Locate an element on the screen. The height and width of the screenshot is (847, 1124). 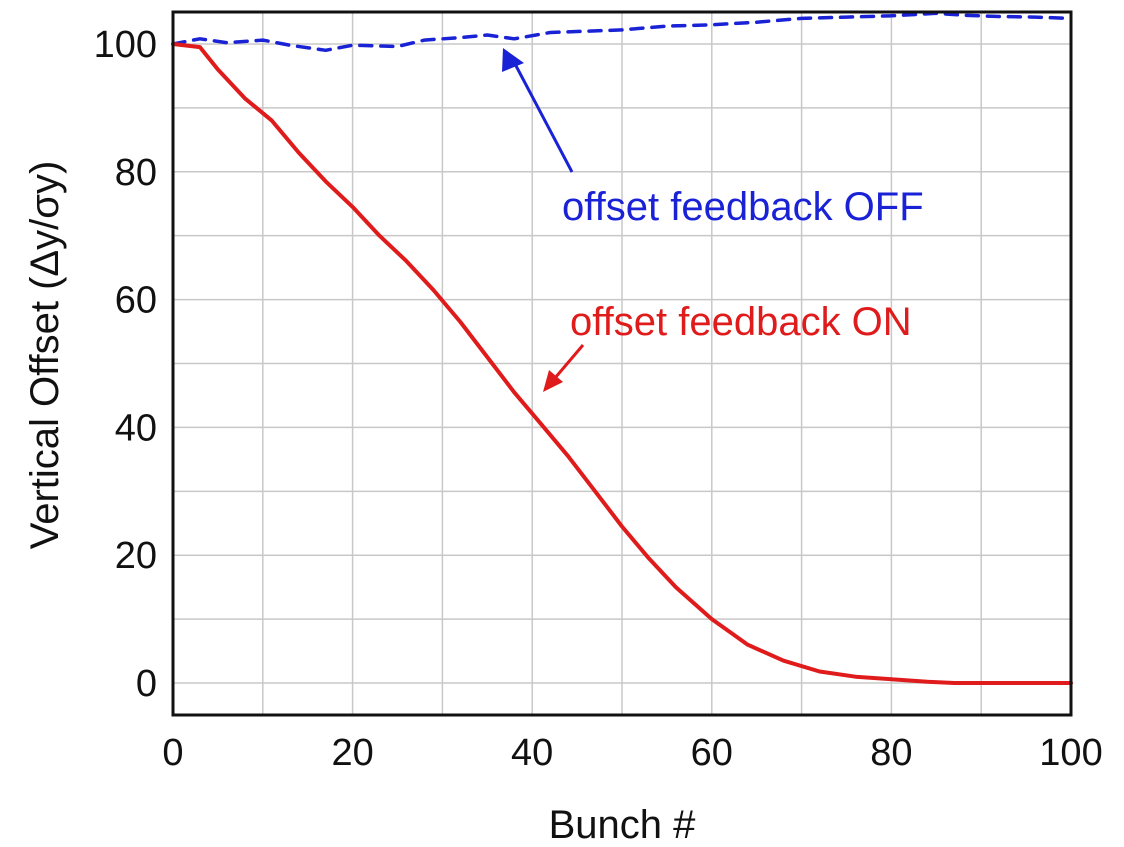
annotation-off-arrowhead is located at coordinates (513, 60).